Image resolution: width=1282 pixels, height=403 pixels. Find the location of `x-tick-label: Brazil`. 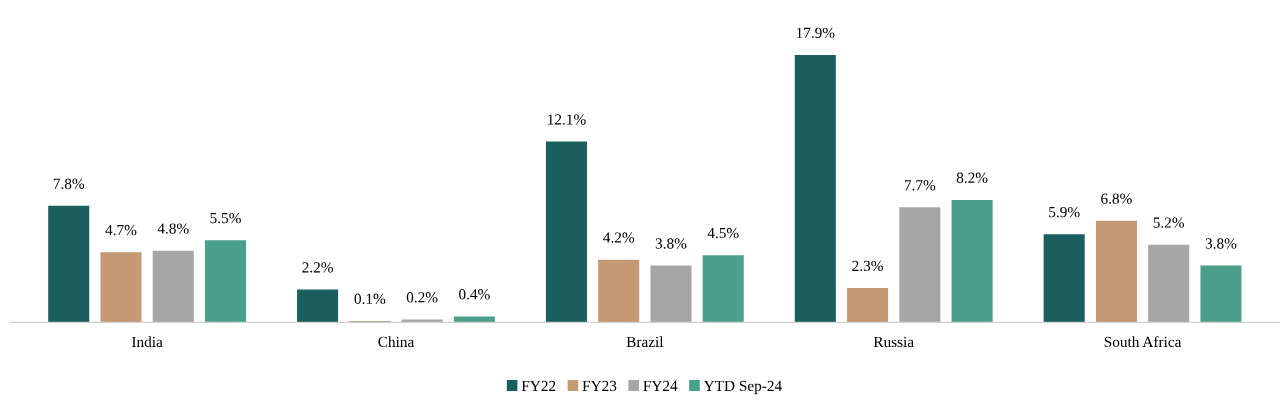

x-tick-label: Brazil is located at coordinates (645, 342).